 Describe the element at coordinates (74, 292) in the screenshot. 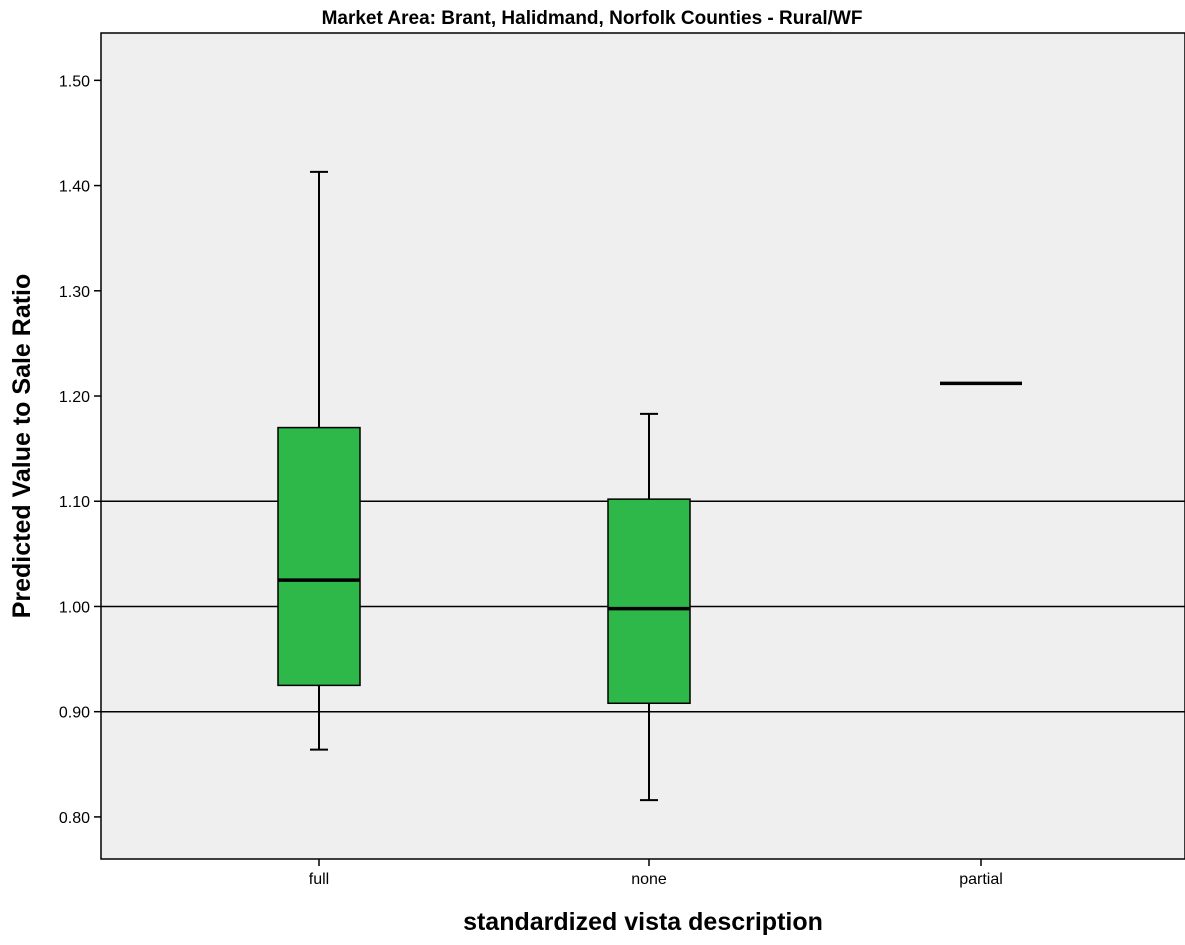

I see `y-tick-label: 1.30` at that location.